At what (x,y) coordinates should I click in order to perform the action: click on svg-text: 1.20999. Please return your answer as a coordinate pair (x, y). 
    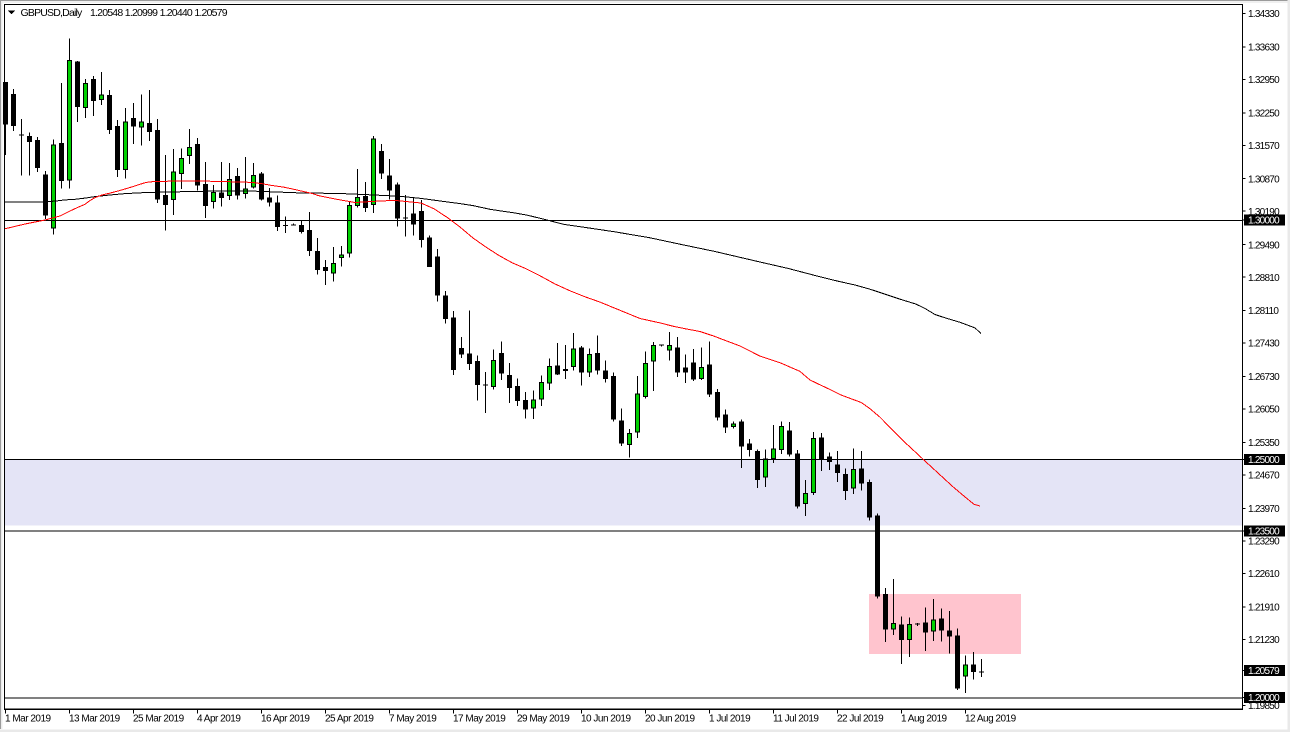
    Looking at the image, I should click on (141, 13).